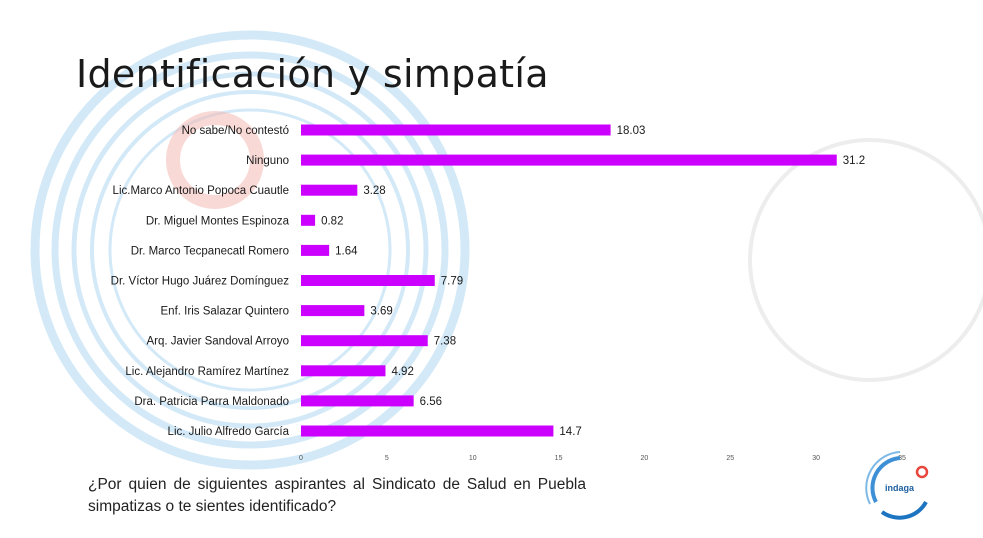 The height and width of the screenshot is (538, 983). What do you see at coordinates (431, 402) in the screenshot?
I see `value-label: 6.56` at bounding box center [431, 402].